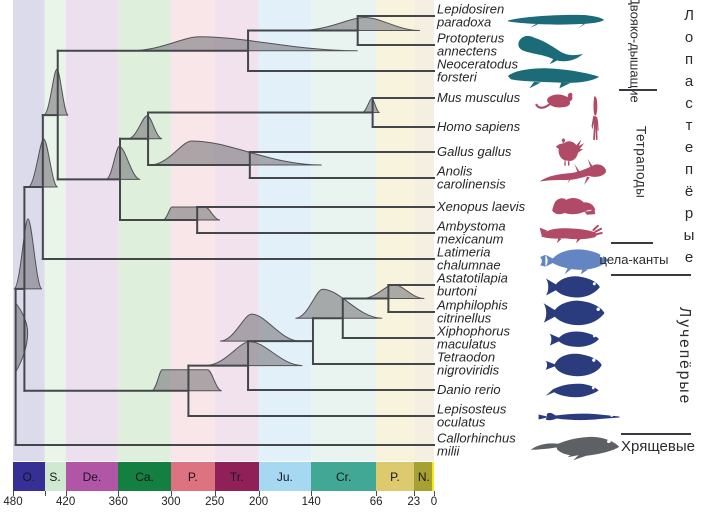 The width and height of the screenshot is (703, 518). I want to click on platy-icon, so click(574, 339).